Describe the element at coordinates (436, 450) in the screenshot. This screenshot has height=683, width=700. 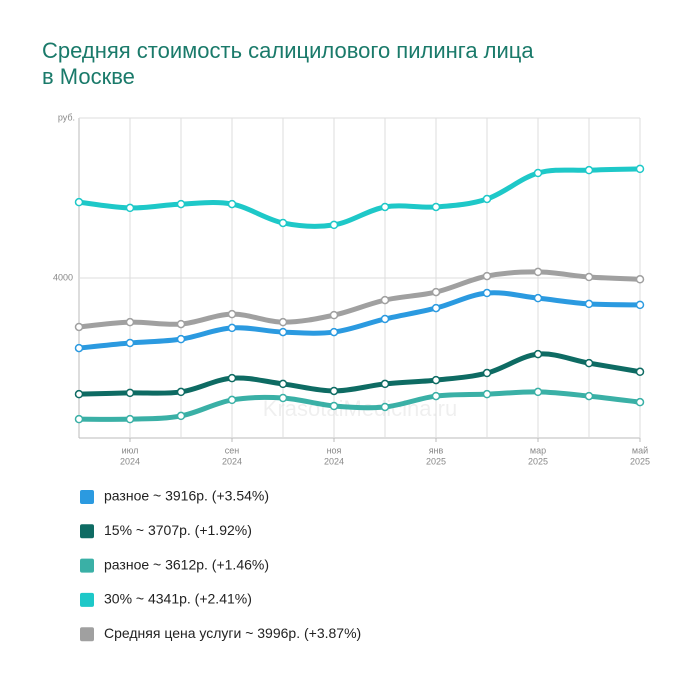
I see `x-tick-label: янв` at that location.